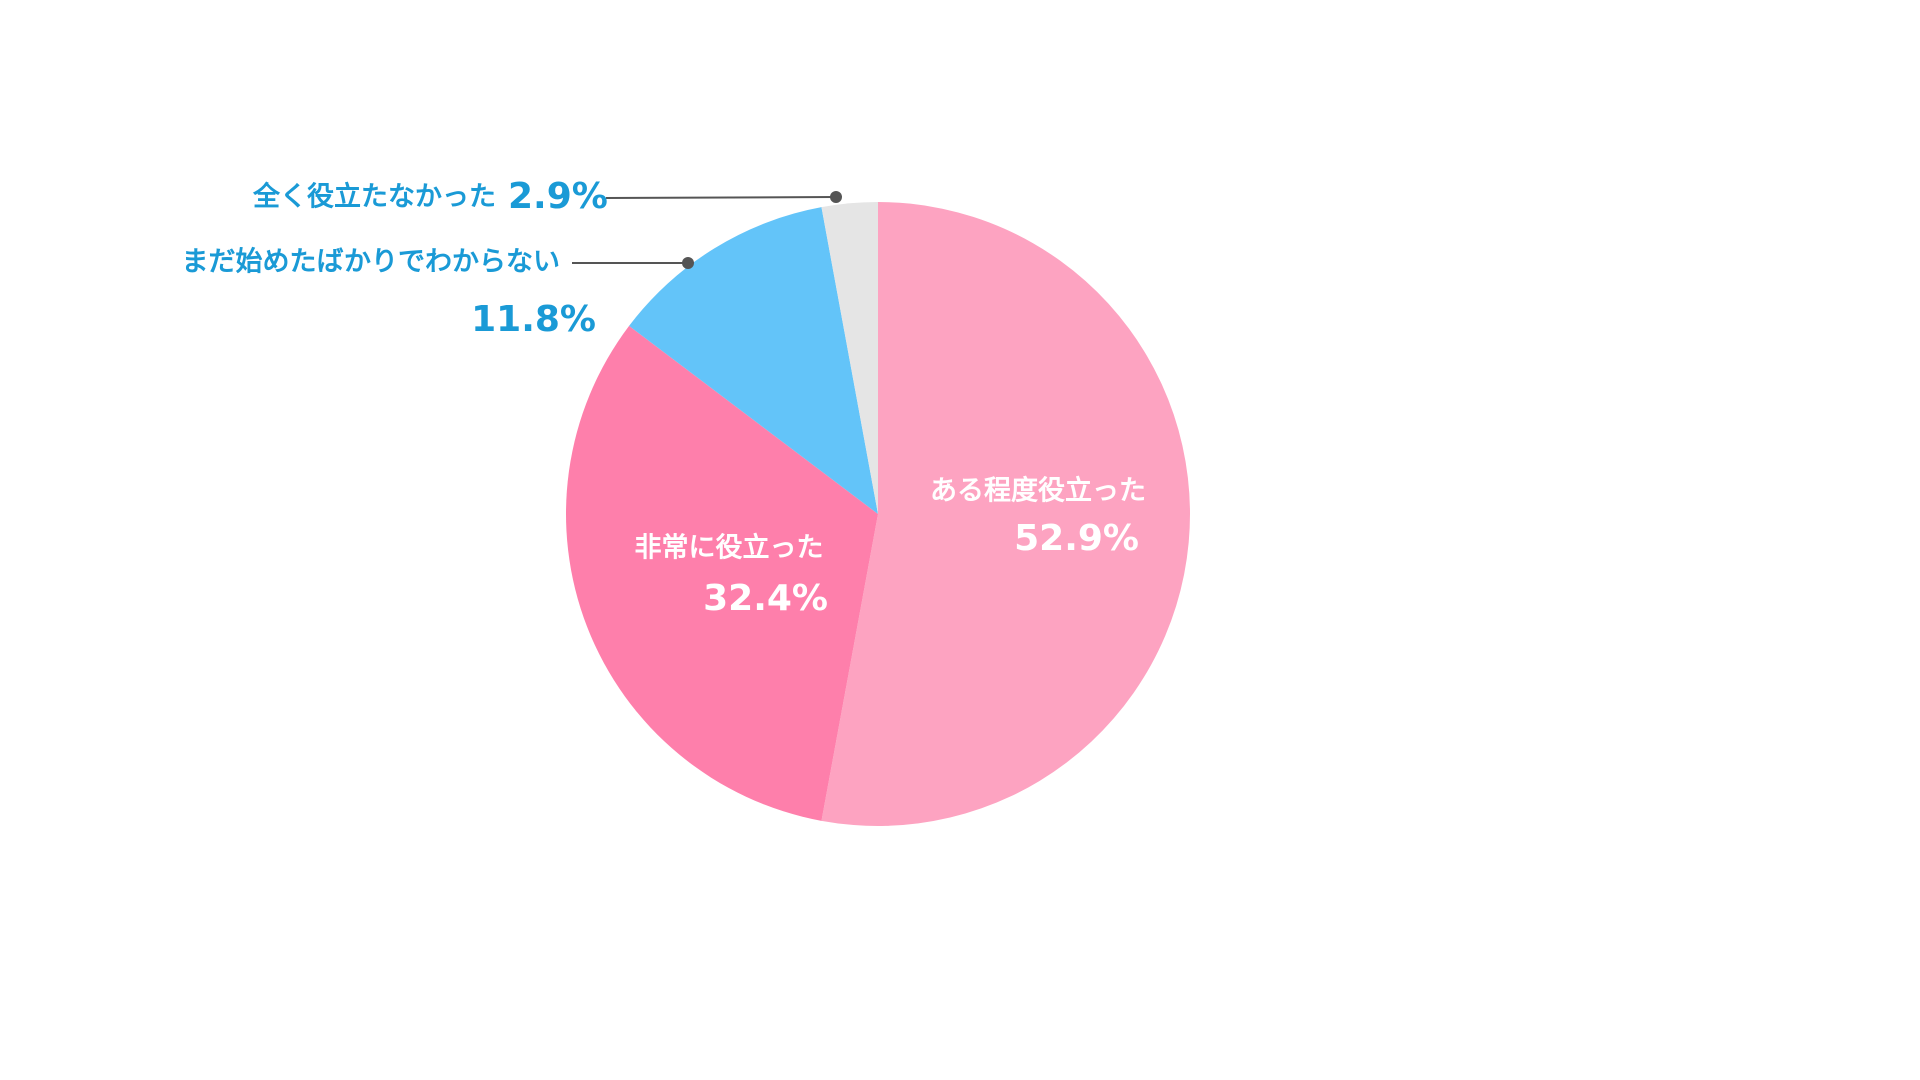  I want to click on value-label: 52.9%, so click(1076, 538).